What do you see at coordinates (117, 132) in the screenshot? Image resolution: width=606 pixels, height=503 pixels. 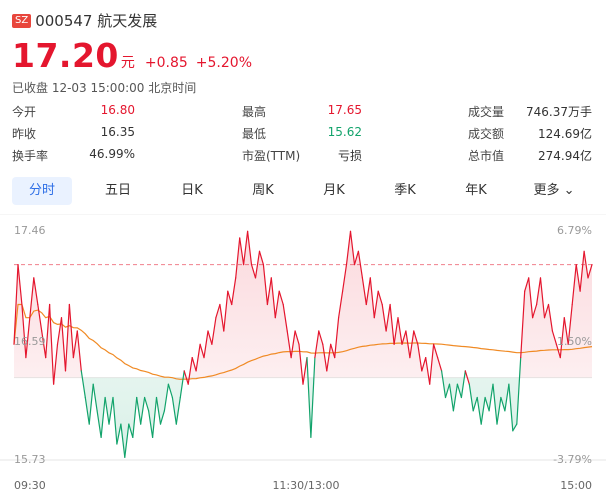 I see `stat-value: 16.35` at bounding box center [117, 132].